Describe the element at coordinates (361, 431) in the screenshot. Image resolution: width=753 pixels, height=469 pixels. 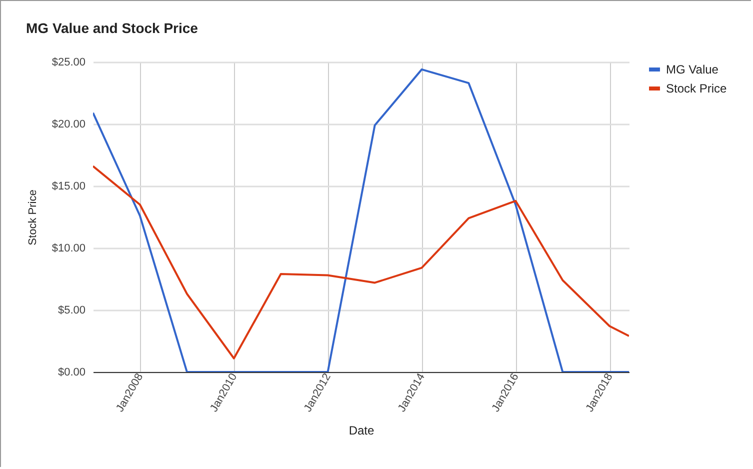
I see `x-axis-title: Date` at that location.